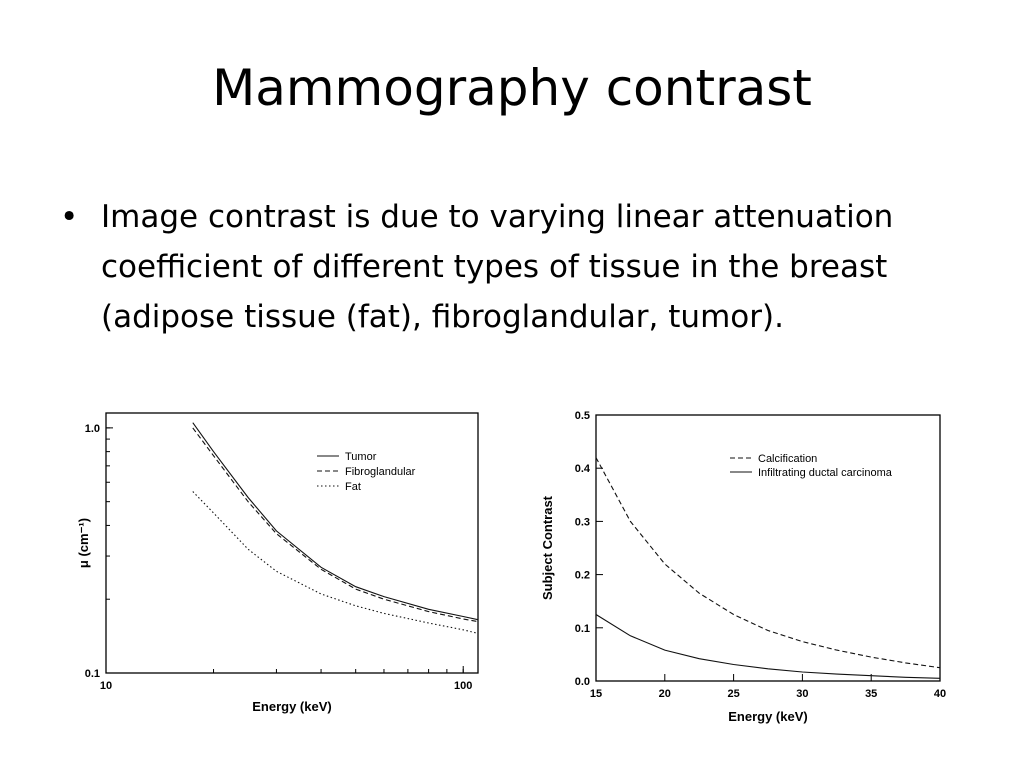 The image size is (1024, 768). What do you see at coordinates (583, 469) in the screenshot?
I see `y-tick-label: 0.4` at bounding box center [583, 469].